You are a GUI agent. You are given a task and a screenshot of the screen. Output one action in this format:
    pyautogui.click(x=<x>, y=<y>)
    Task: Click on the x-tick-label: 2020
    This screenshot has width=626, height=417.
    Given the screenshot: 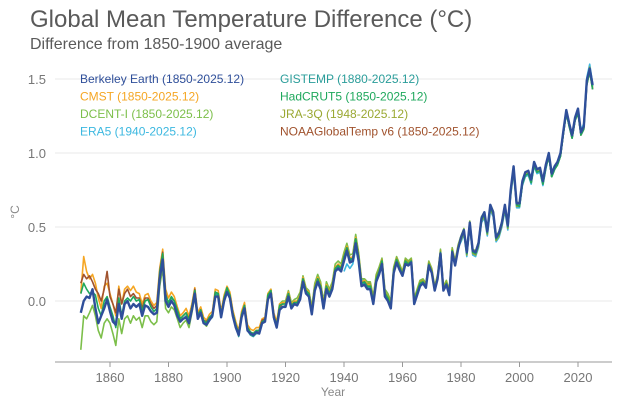 What is the action you would take?
    pyautogui.click(x=578, y=377)
    